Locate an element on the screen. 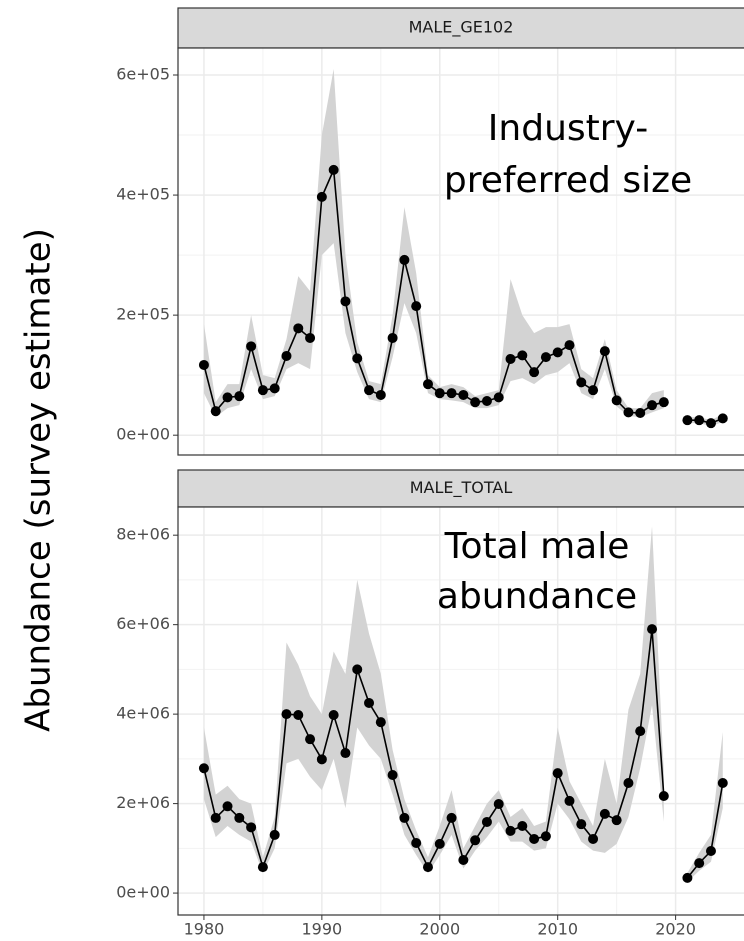 The height and width of the screenshot is (941, 744). annotation: abundance is located at coordinates (537, 596).